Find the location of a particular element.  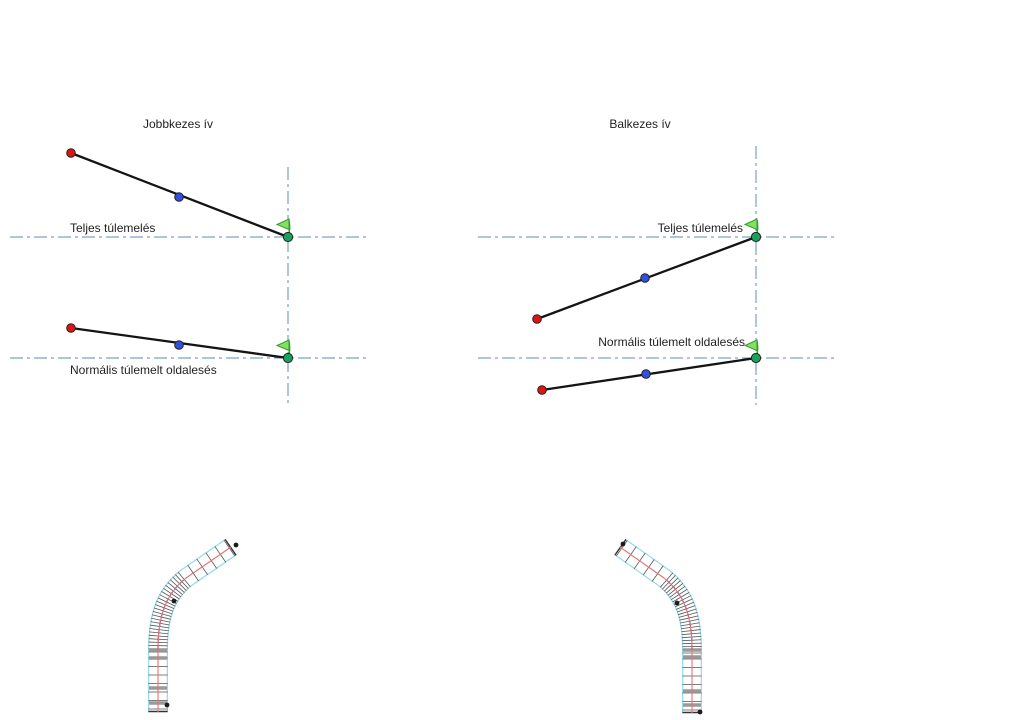

slope-line-right-hand-full-superelevation is located at coordinates (180, 195).